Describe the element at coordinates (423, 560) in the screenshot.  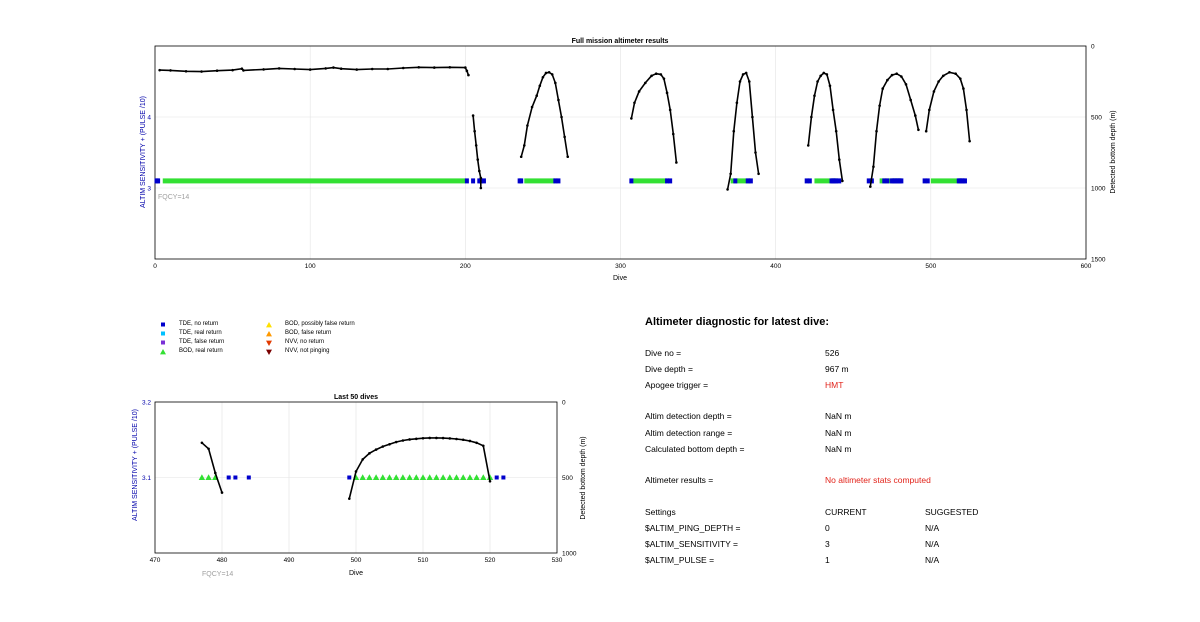
I see `x-tick-label: 510` at that location.